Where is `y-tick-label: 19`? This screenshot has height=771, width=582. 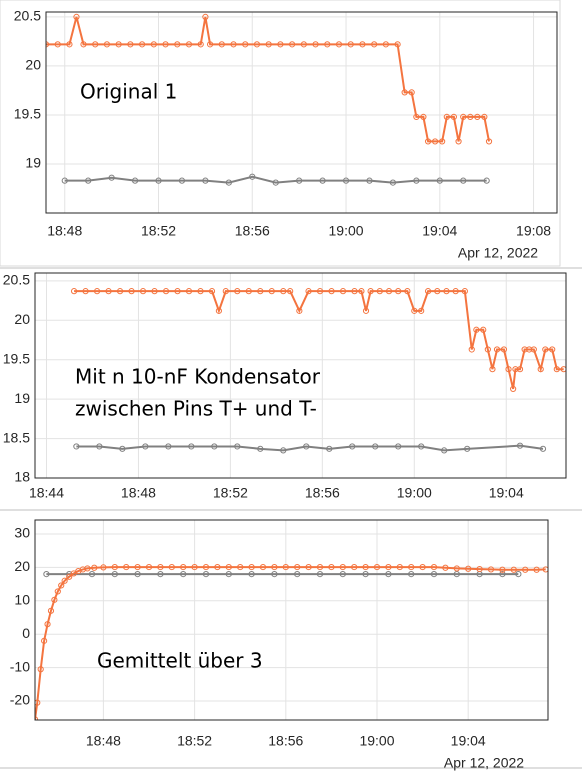 y-tick-label: 19 is located at coordinates (33, 163).